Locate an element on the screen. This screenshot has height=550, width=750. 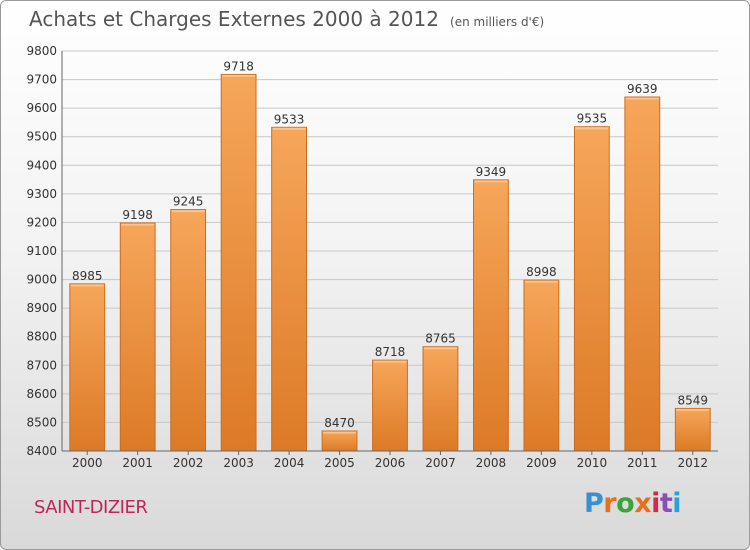
y-tick-label: 8400 is located at coordinates (41, 451).